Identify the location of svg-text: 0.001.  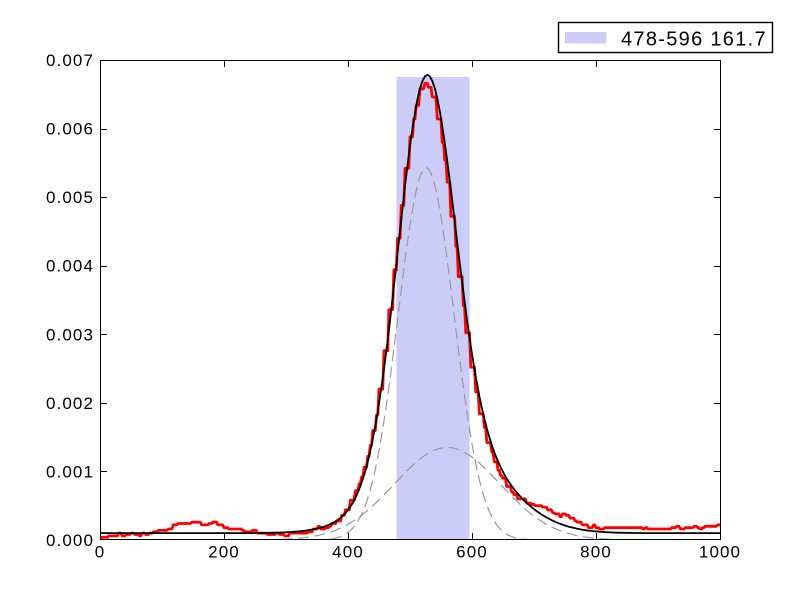
(70, 471).